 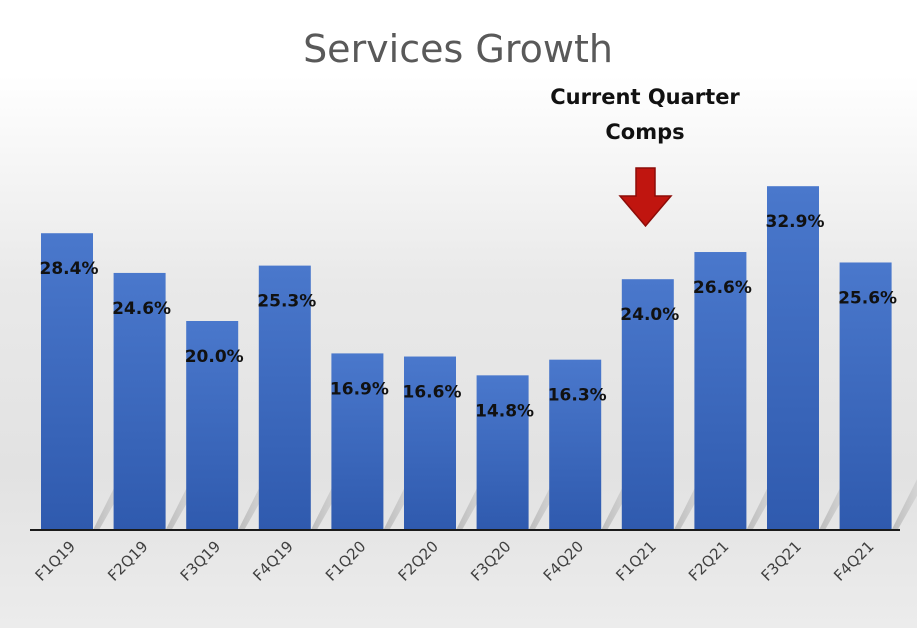 I want to click on bar-f3q19, so click(x=212, y=425).